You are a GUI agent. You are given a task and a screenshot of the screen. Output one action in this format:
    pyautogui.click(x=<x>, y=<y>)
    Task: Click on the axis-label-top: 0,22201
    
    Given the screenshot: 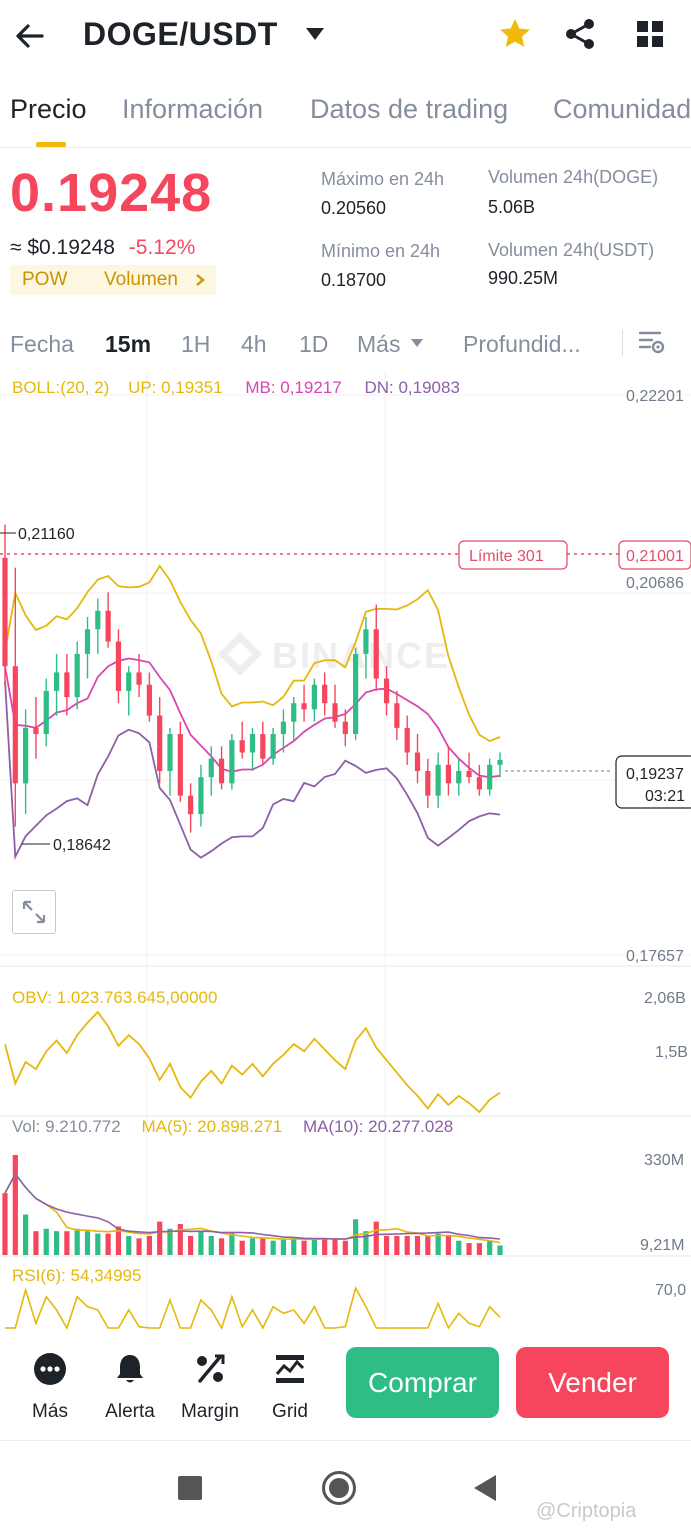 What is the action you would take?
    pyautogui.click(x=655, y=396)
    